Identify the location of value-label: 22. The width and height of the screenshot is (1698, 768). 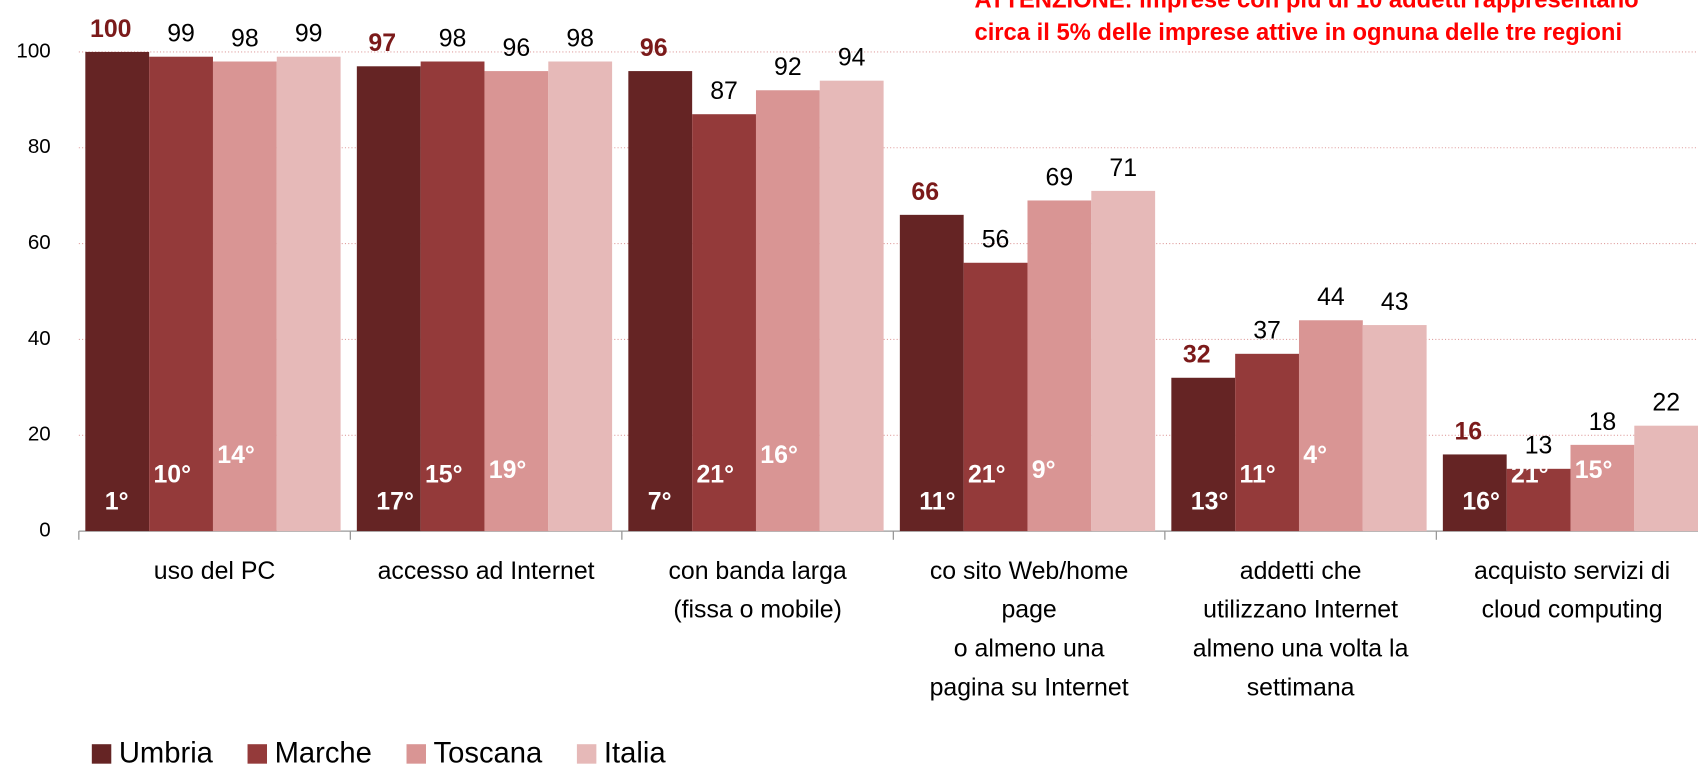
(1666, 403).